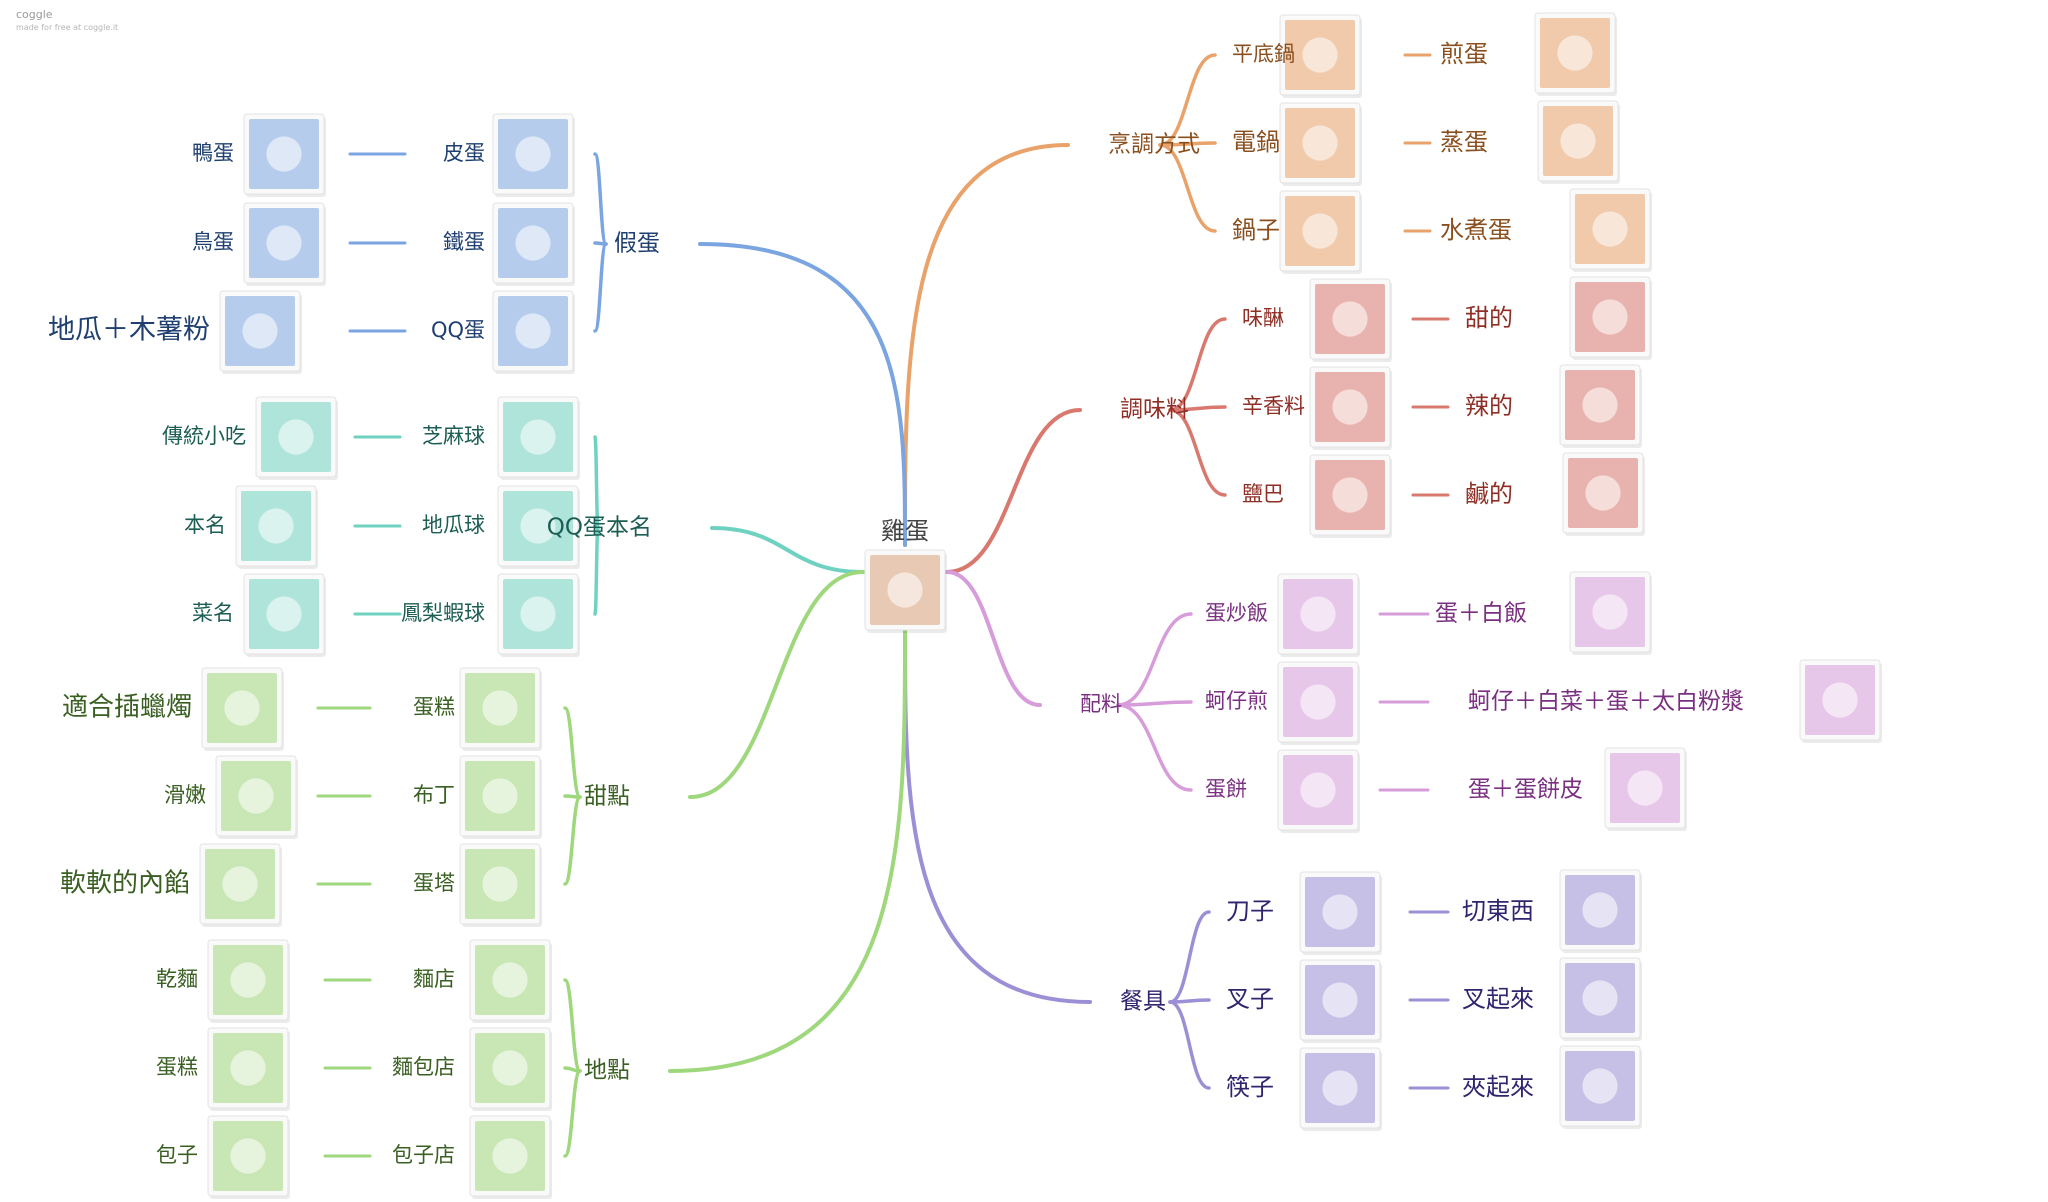 The height and width of the screenshot is (1202, 2048). What do you see at coordinates (1340, 1001) in the screenshot?
I see `node-utensils-1-image` at bounding box center [1340, 1001].